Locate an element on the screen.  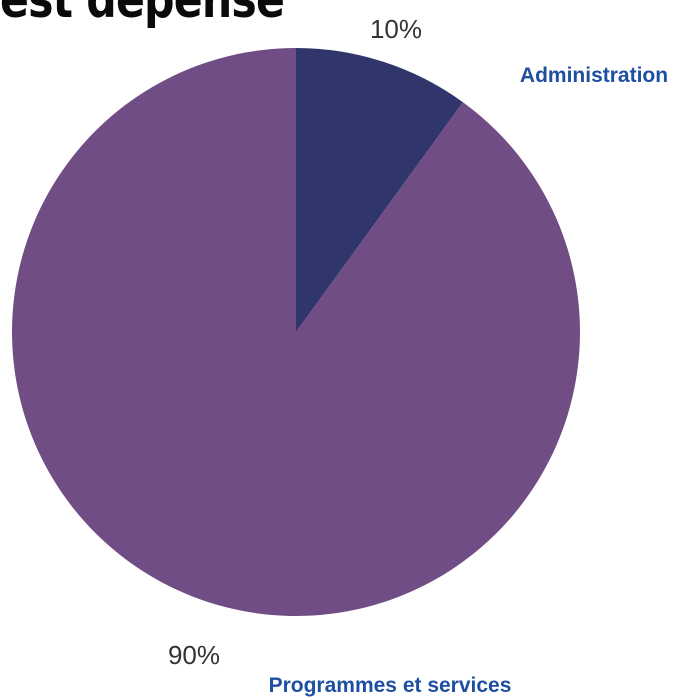
slice-value-label-administration: 10% is located at coordinates (396, 29).